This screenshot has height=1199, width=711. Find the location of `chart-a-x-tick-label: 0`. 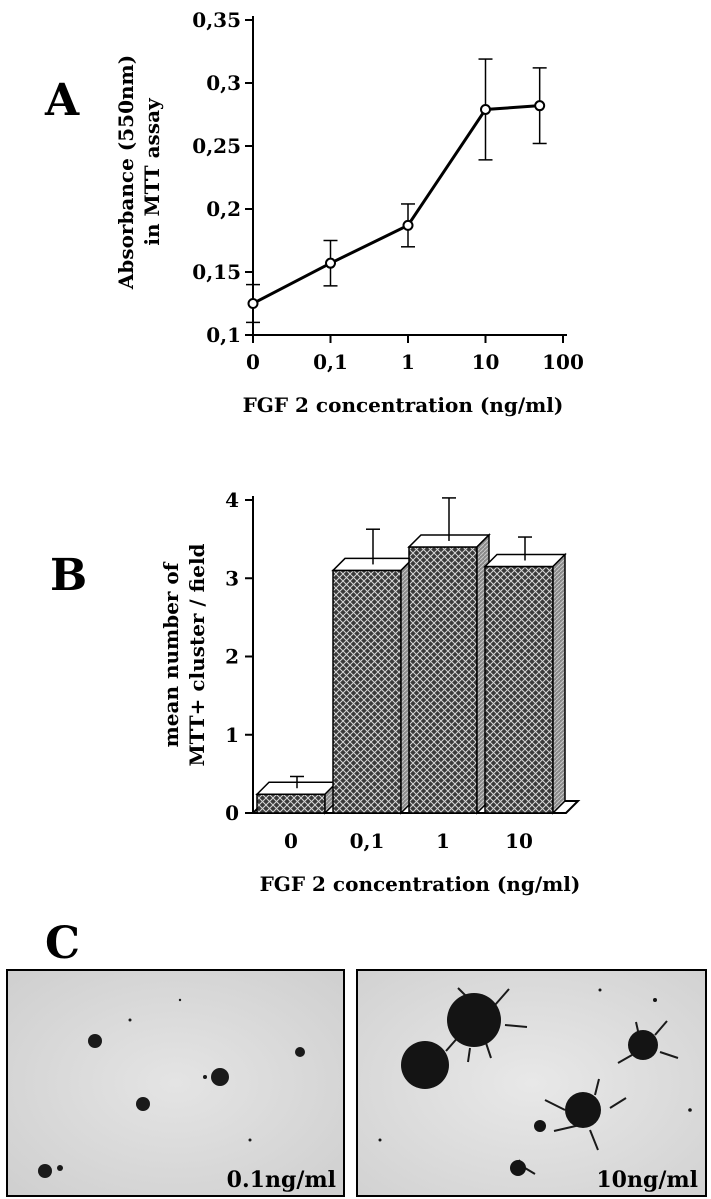

chart-a-x-tick-label: 0 is located at coordinates (253, 362).